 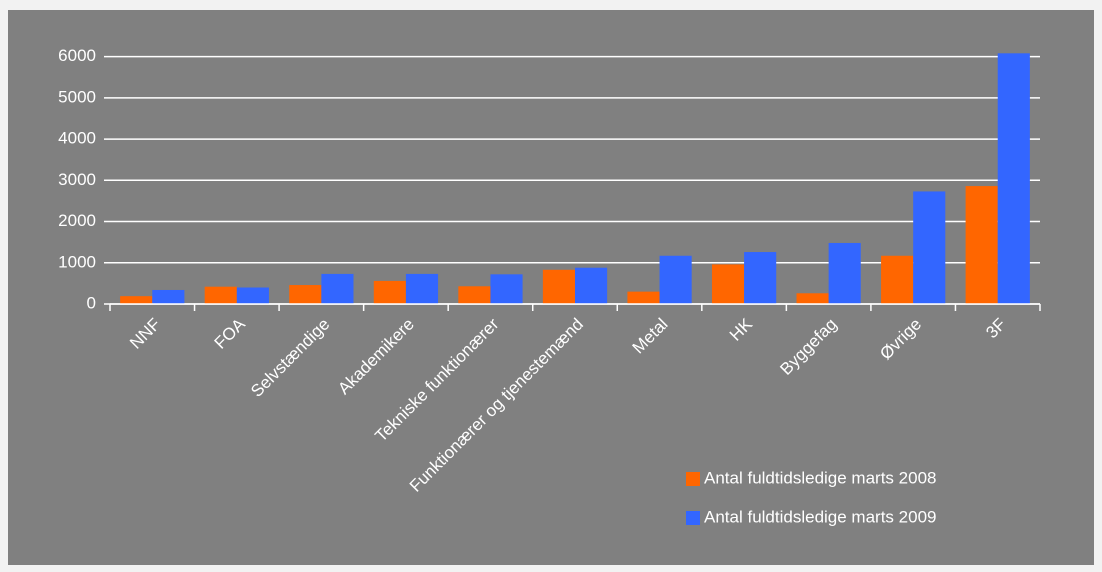 What do you see at coordinates (820, 477) in the screenshot?
I see `legend-label: Antal fuldtidsledige marts 2008` at bounding box center [820, 477].